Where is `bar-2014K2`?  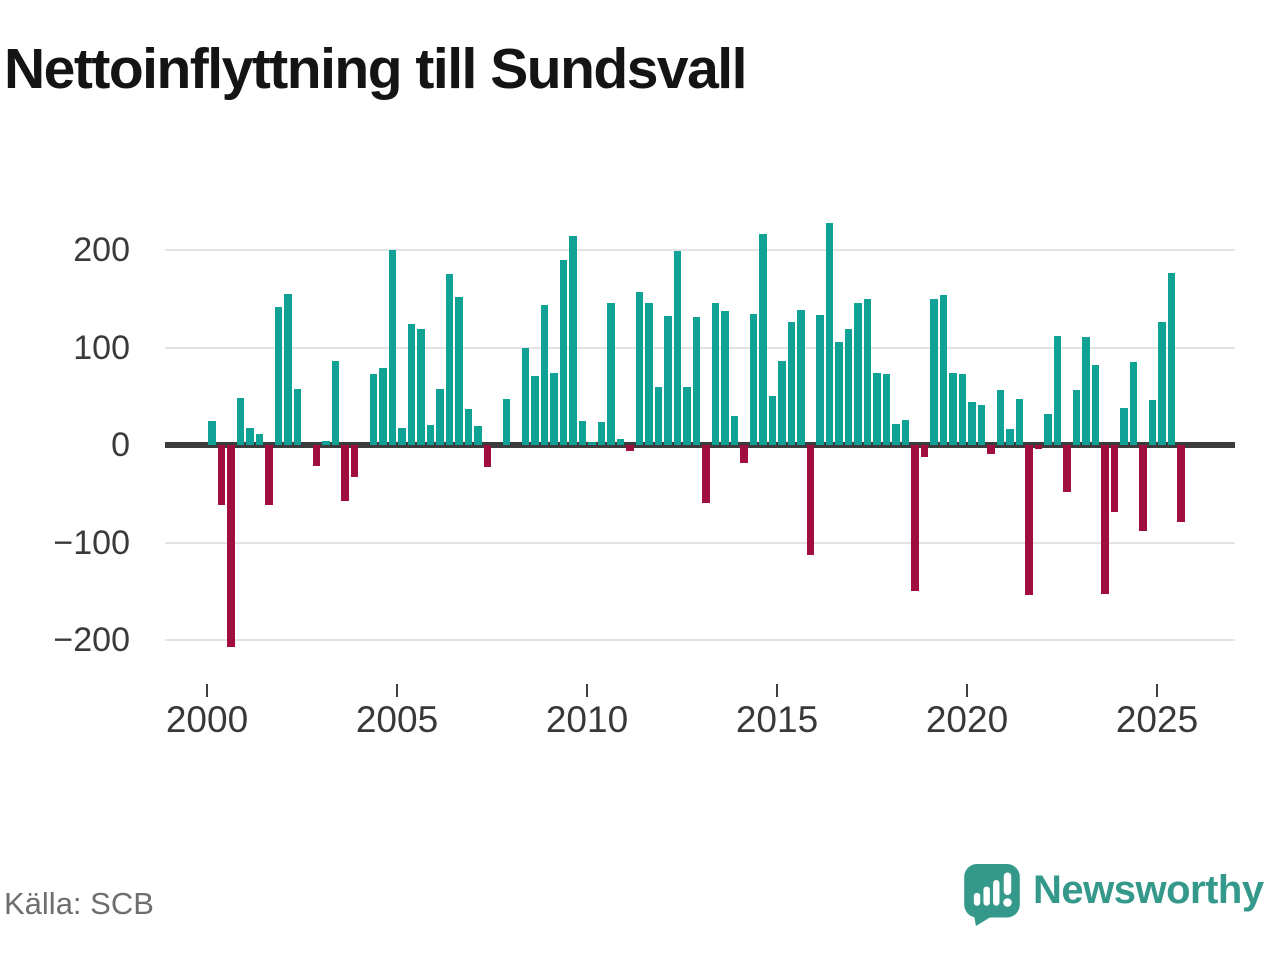
bar-2014K2 is located at coordinates (753, 379).